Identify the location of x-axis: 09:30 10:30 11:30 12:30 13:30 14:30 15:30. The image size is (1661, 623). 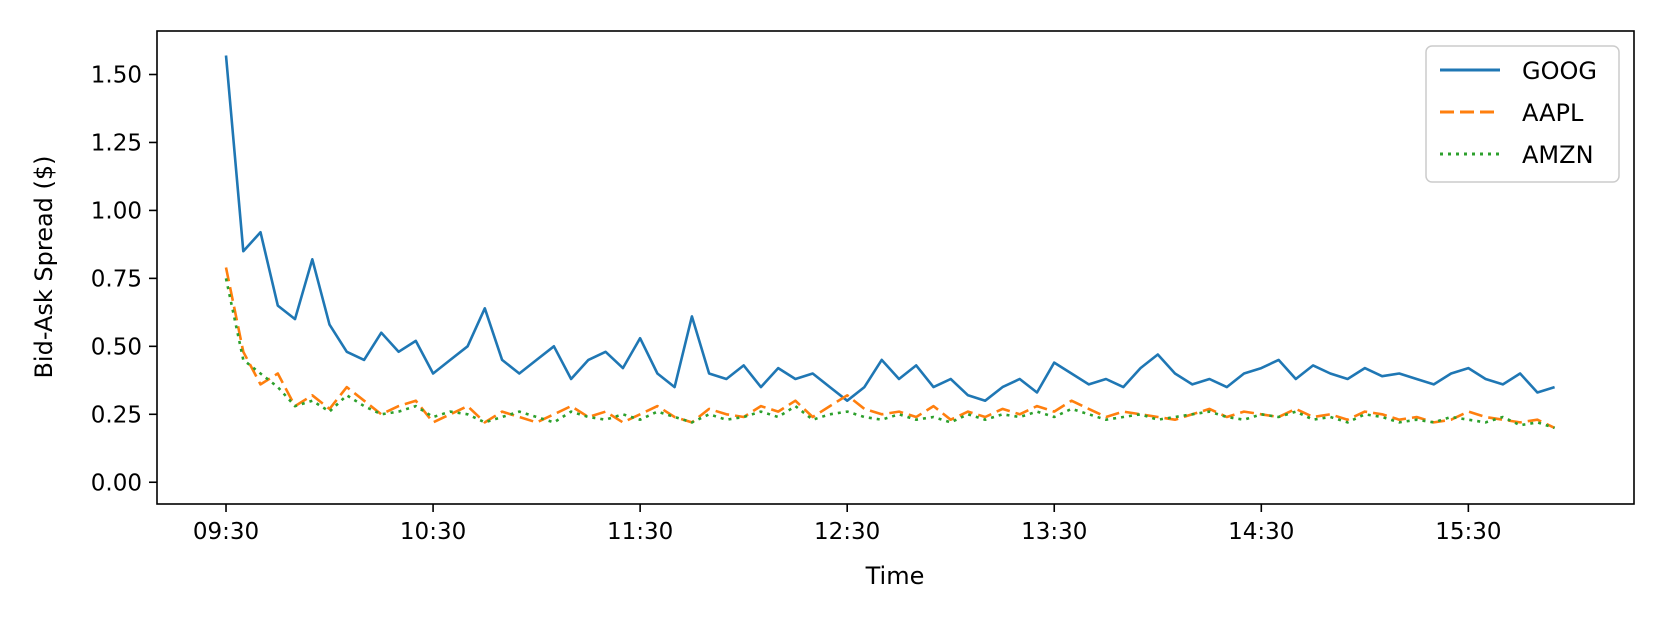
(847, 524).